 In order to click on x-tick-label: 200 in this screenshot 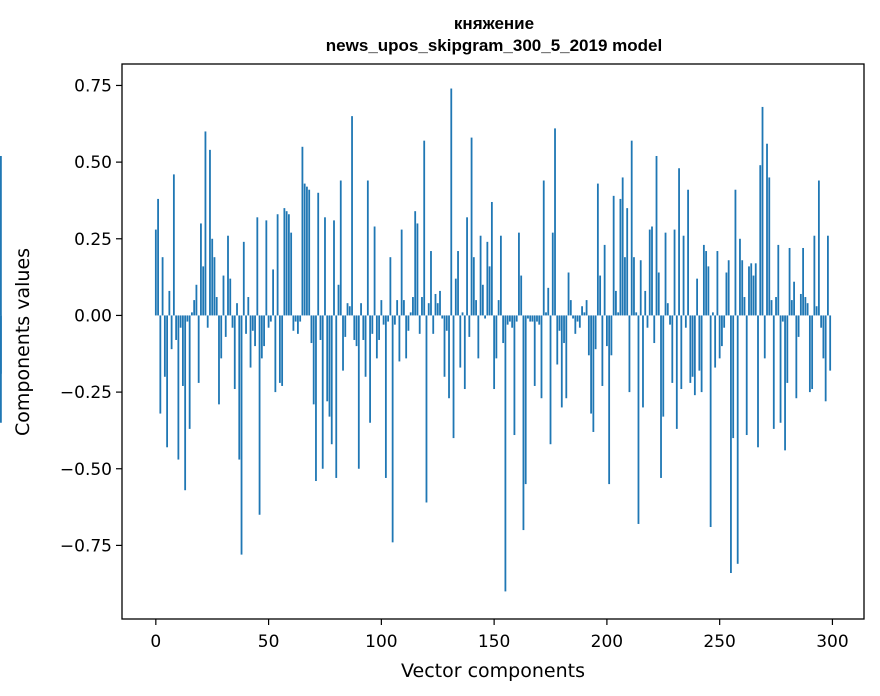, I will do `click(607, 642)`.